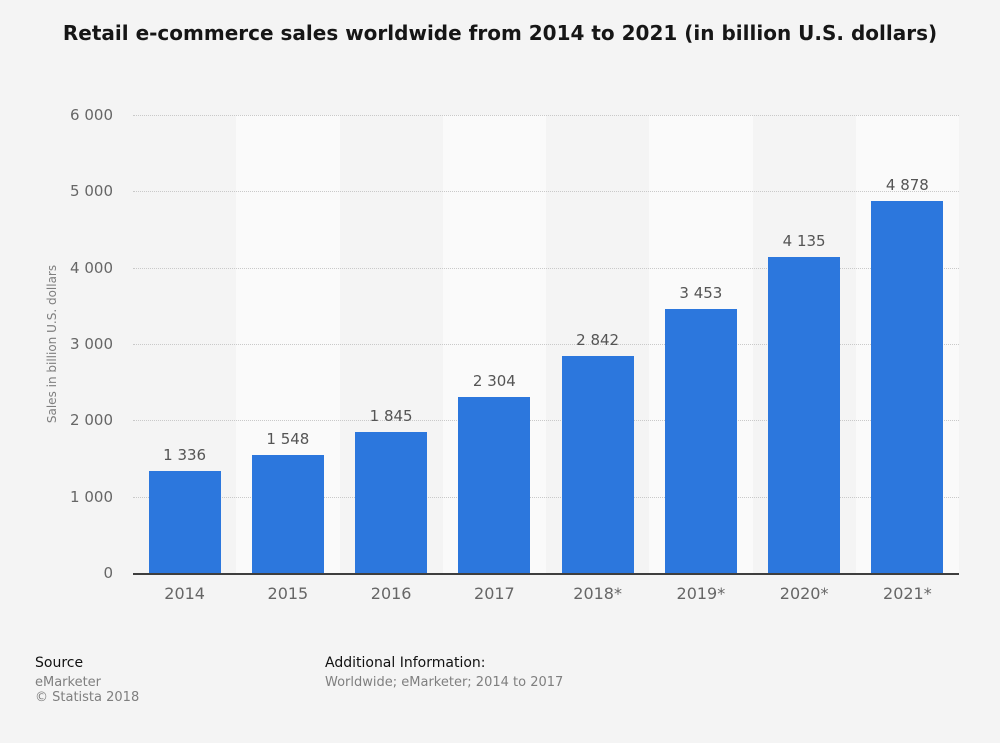 The image size is (1000, 743). Describe the element at coordinates (701, 593) in the screenshot. I see `x-tick-label-2019*: 2019*` at that location.